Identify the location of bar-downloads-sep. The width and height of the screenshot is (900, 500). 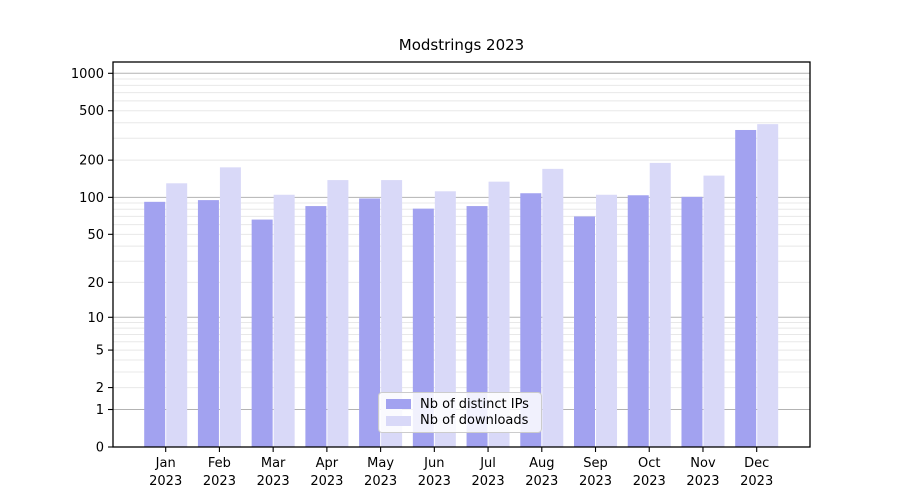
(607, 320).